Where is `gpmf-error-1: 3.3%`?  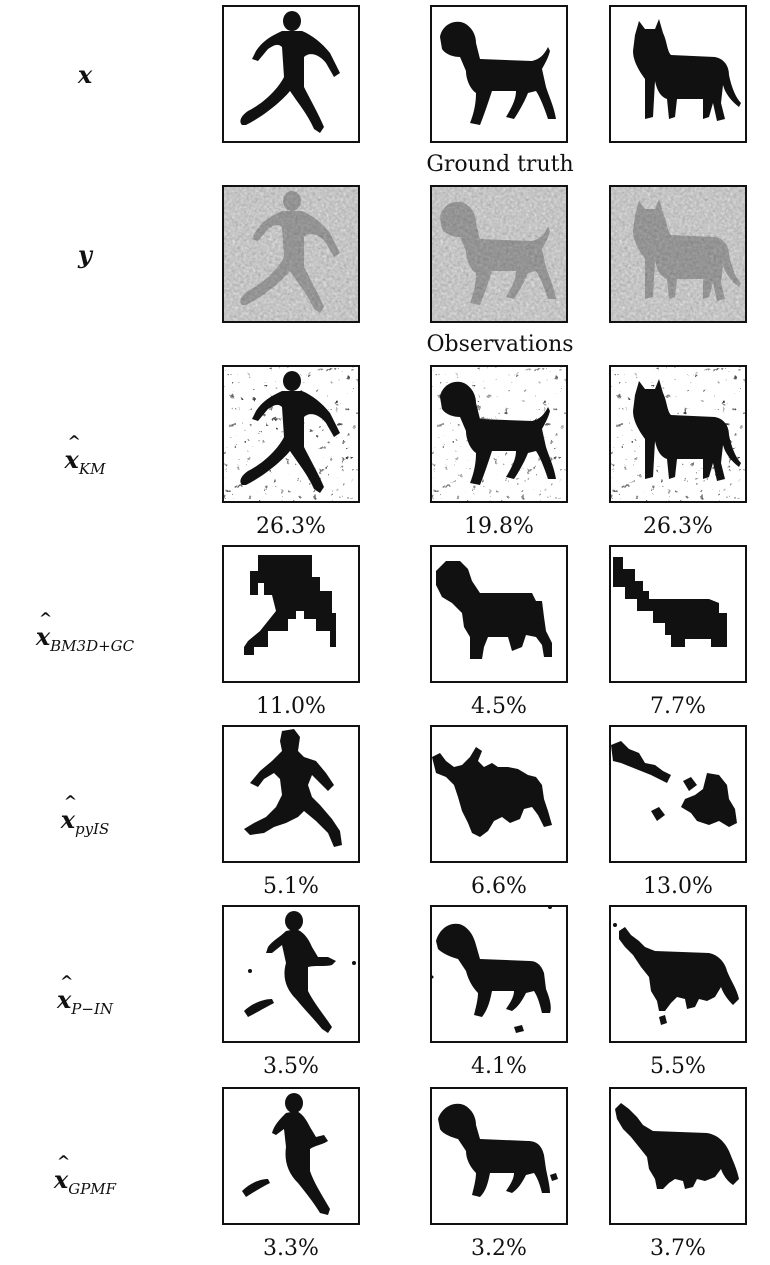 gpmf-error-1: 3.3% is located at coordinates (291, 1248).